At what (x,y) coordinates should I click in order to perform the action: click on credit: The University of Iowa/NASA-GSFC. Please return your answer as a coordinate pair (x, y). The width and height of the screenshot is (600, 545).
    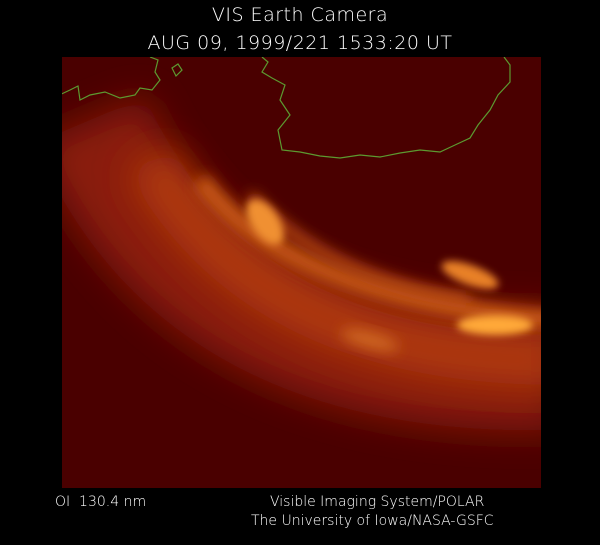
    Looking at the image, I should click on (372, 521).